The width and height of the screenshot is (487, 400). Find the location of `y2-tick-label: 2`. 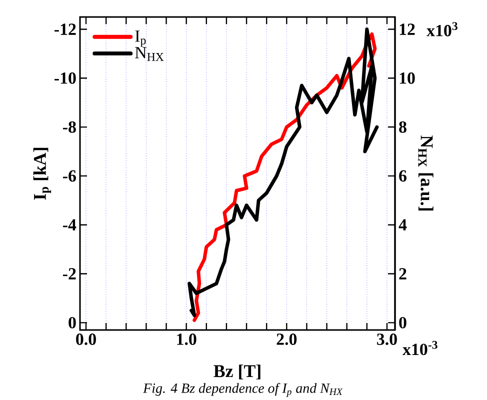

y2-tick-label: 2 is located at coordinates (402, 274).